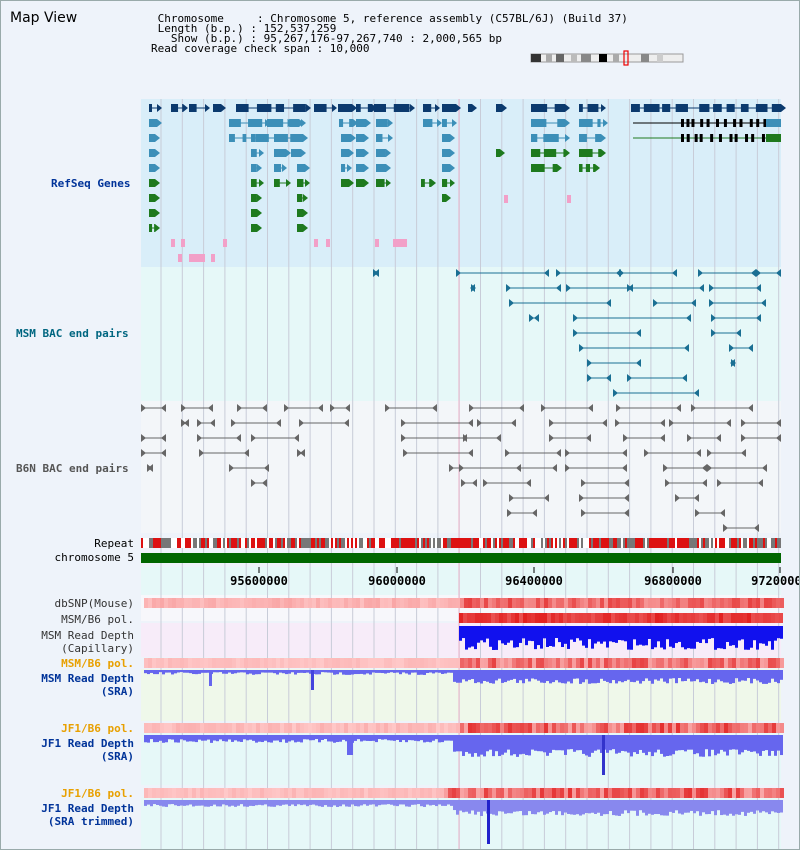 This screenshot has width=800, height=850. I want to click on track-label-b6n-bac-end-pairs: B6N BAC end pairs, so click(72, 468).